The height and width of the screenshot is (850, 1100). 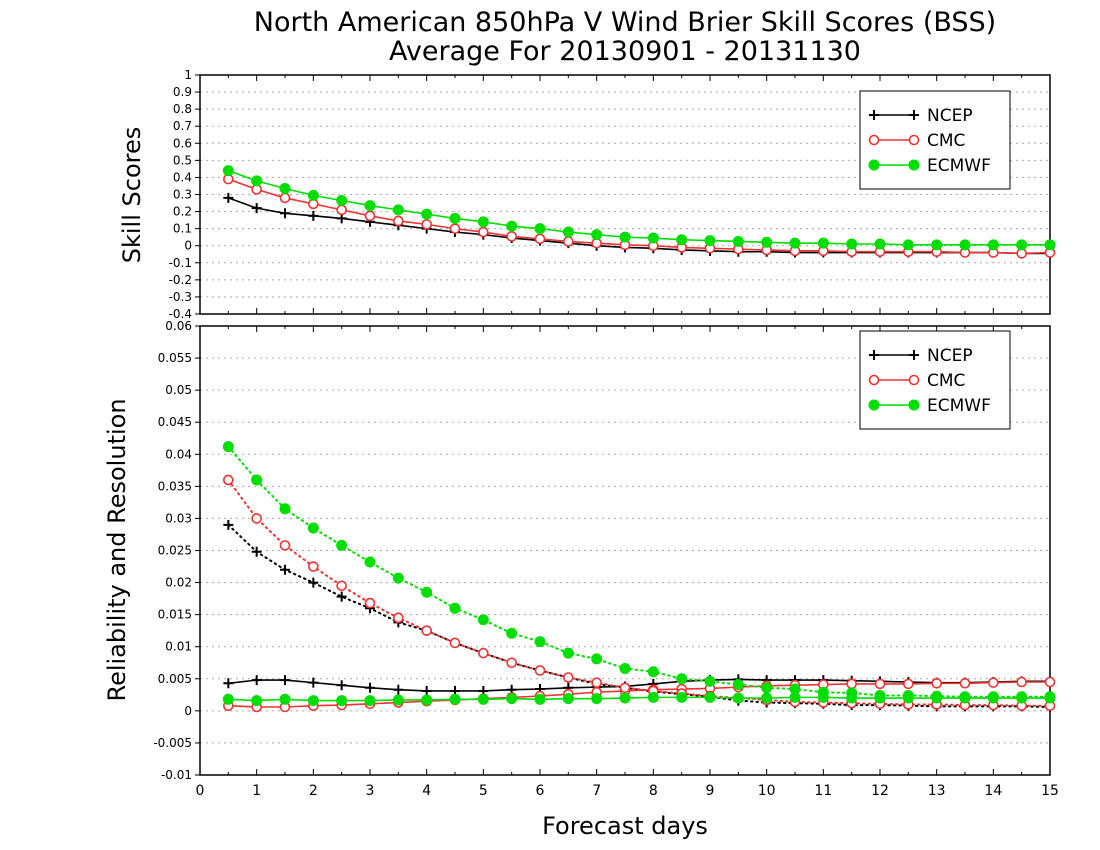 I want to click on bottom-y-tick-label: 0.04, so click(x=178, y=454).